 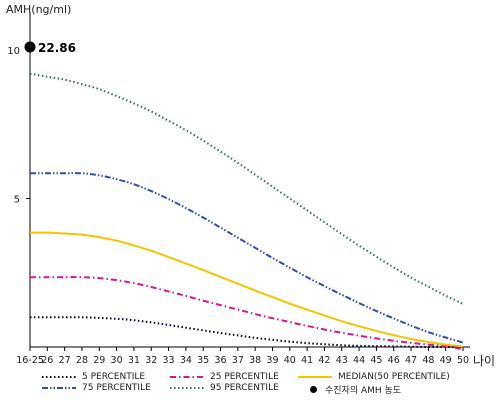 What do you see at coordinates (30, 47) in the screenshot?
I see `patient-amh-point` at bounding box center [30, 47].